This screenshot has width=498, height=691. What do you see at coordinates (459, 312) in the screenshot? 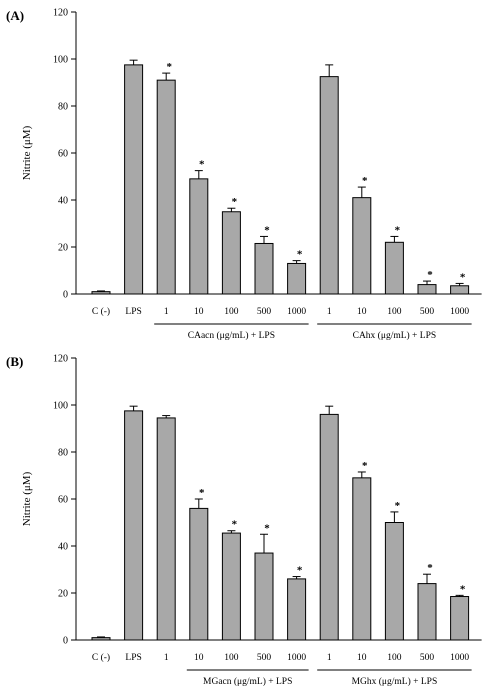
I see `category-label-a-11: 1000` at bounding box center [459, 312].